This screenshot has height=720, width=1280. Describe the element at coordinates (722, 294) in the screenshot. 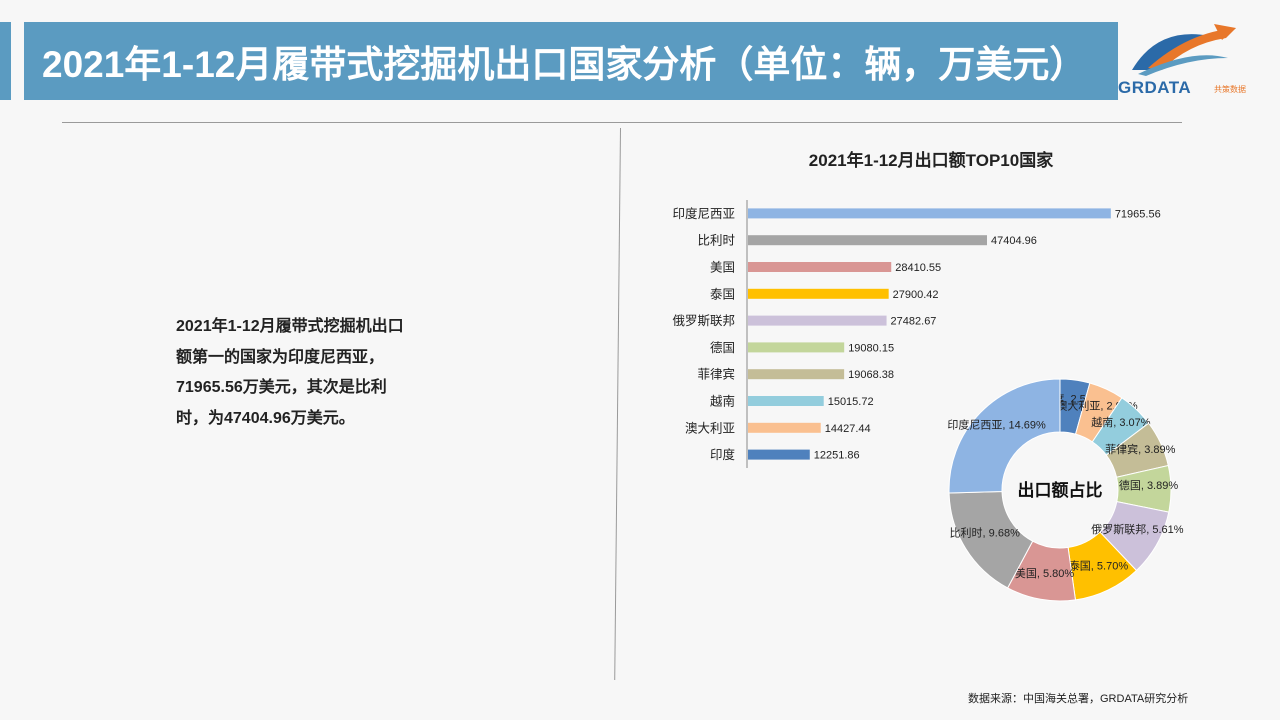

I see `bar-category-label: 泰国` at that location.